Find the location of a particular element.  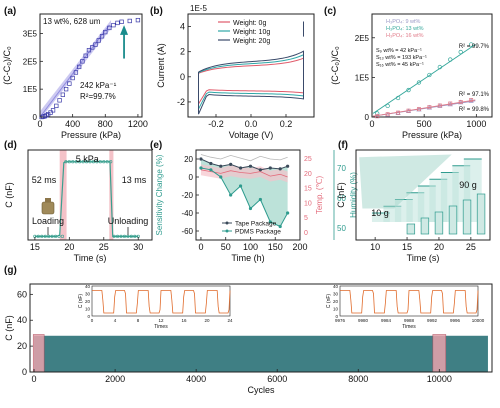

panel-letter: (a) is located at coordinates (10, 11).